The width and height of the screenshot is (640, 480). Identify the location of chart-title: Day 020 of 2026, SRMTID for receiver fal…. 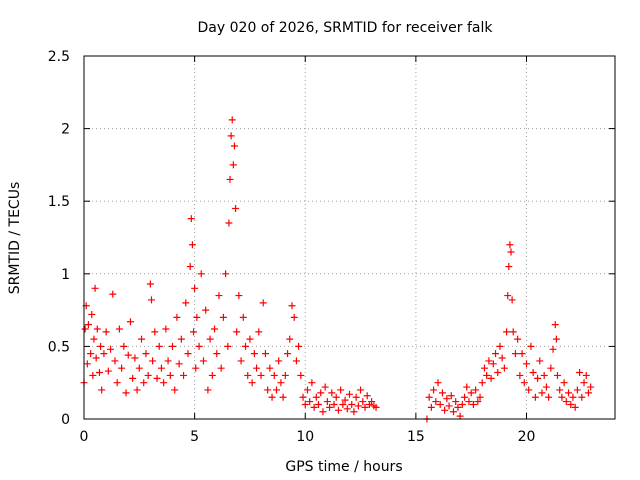
(346, 28).